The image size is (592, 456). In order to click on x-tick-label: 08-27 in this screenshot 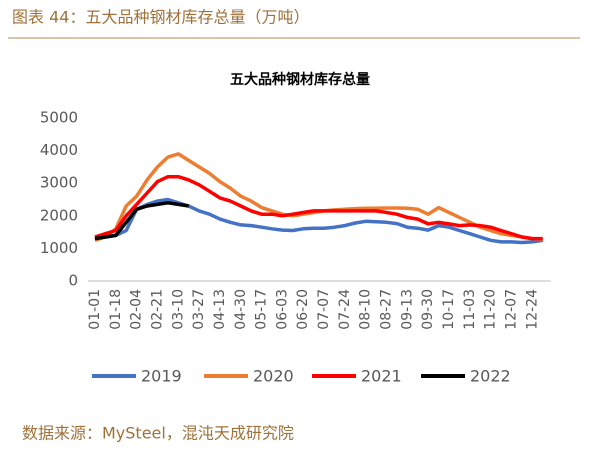, I will do `click(387, 309)`.